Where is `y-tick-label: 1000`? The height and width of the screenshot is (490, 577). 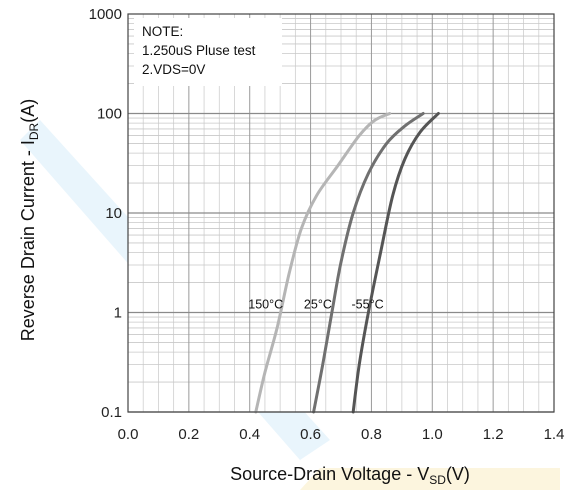 y-tick-label: 1000 is located at coordinates (105, 14).